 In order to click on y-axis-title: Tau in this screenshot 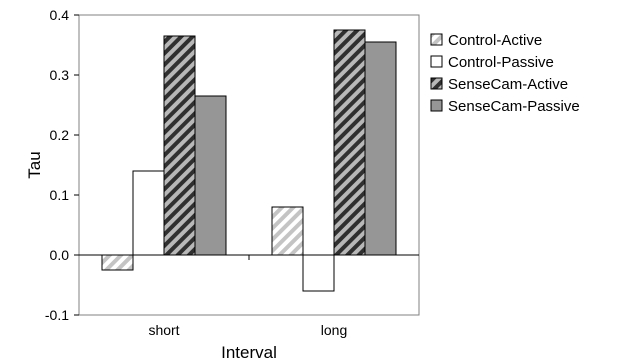, I will do `click(34, 164)`.